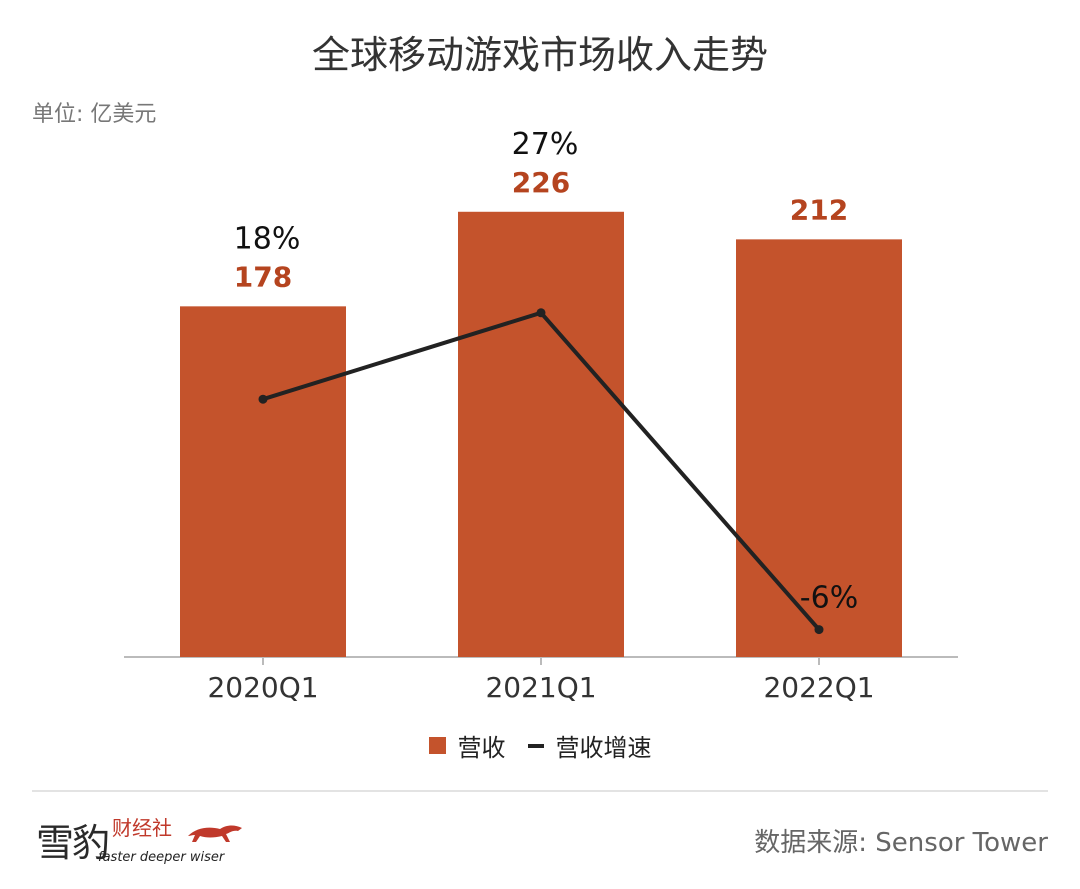  Describe the element at coordinates (829, 598) in the screenshot. I see `growth-value-label: -6%` at that location.